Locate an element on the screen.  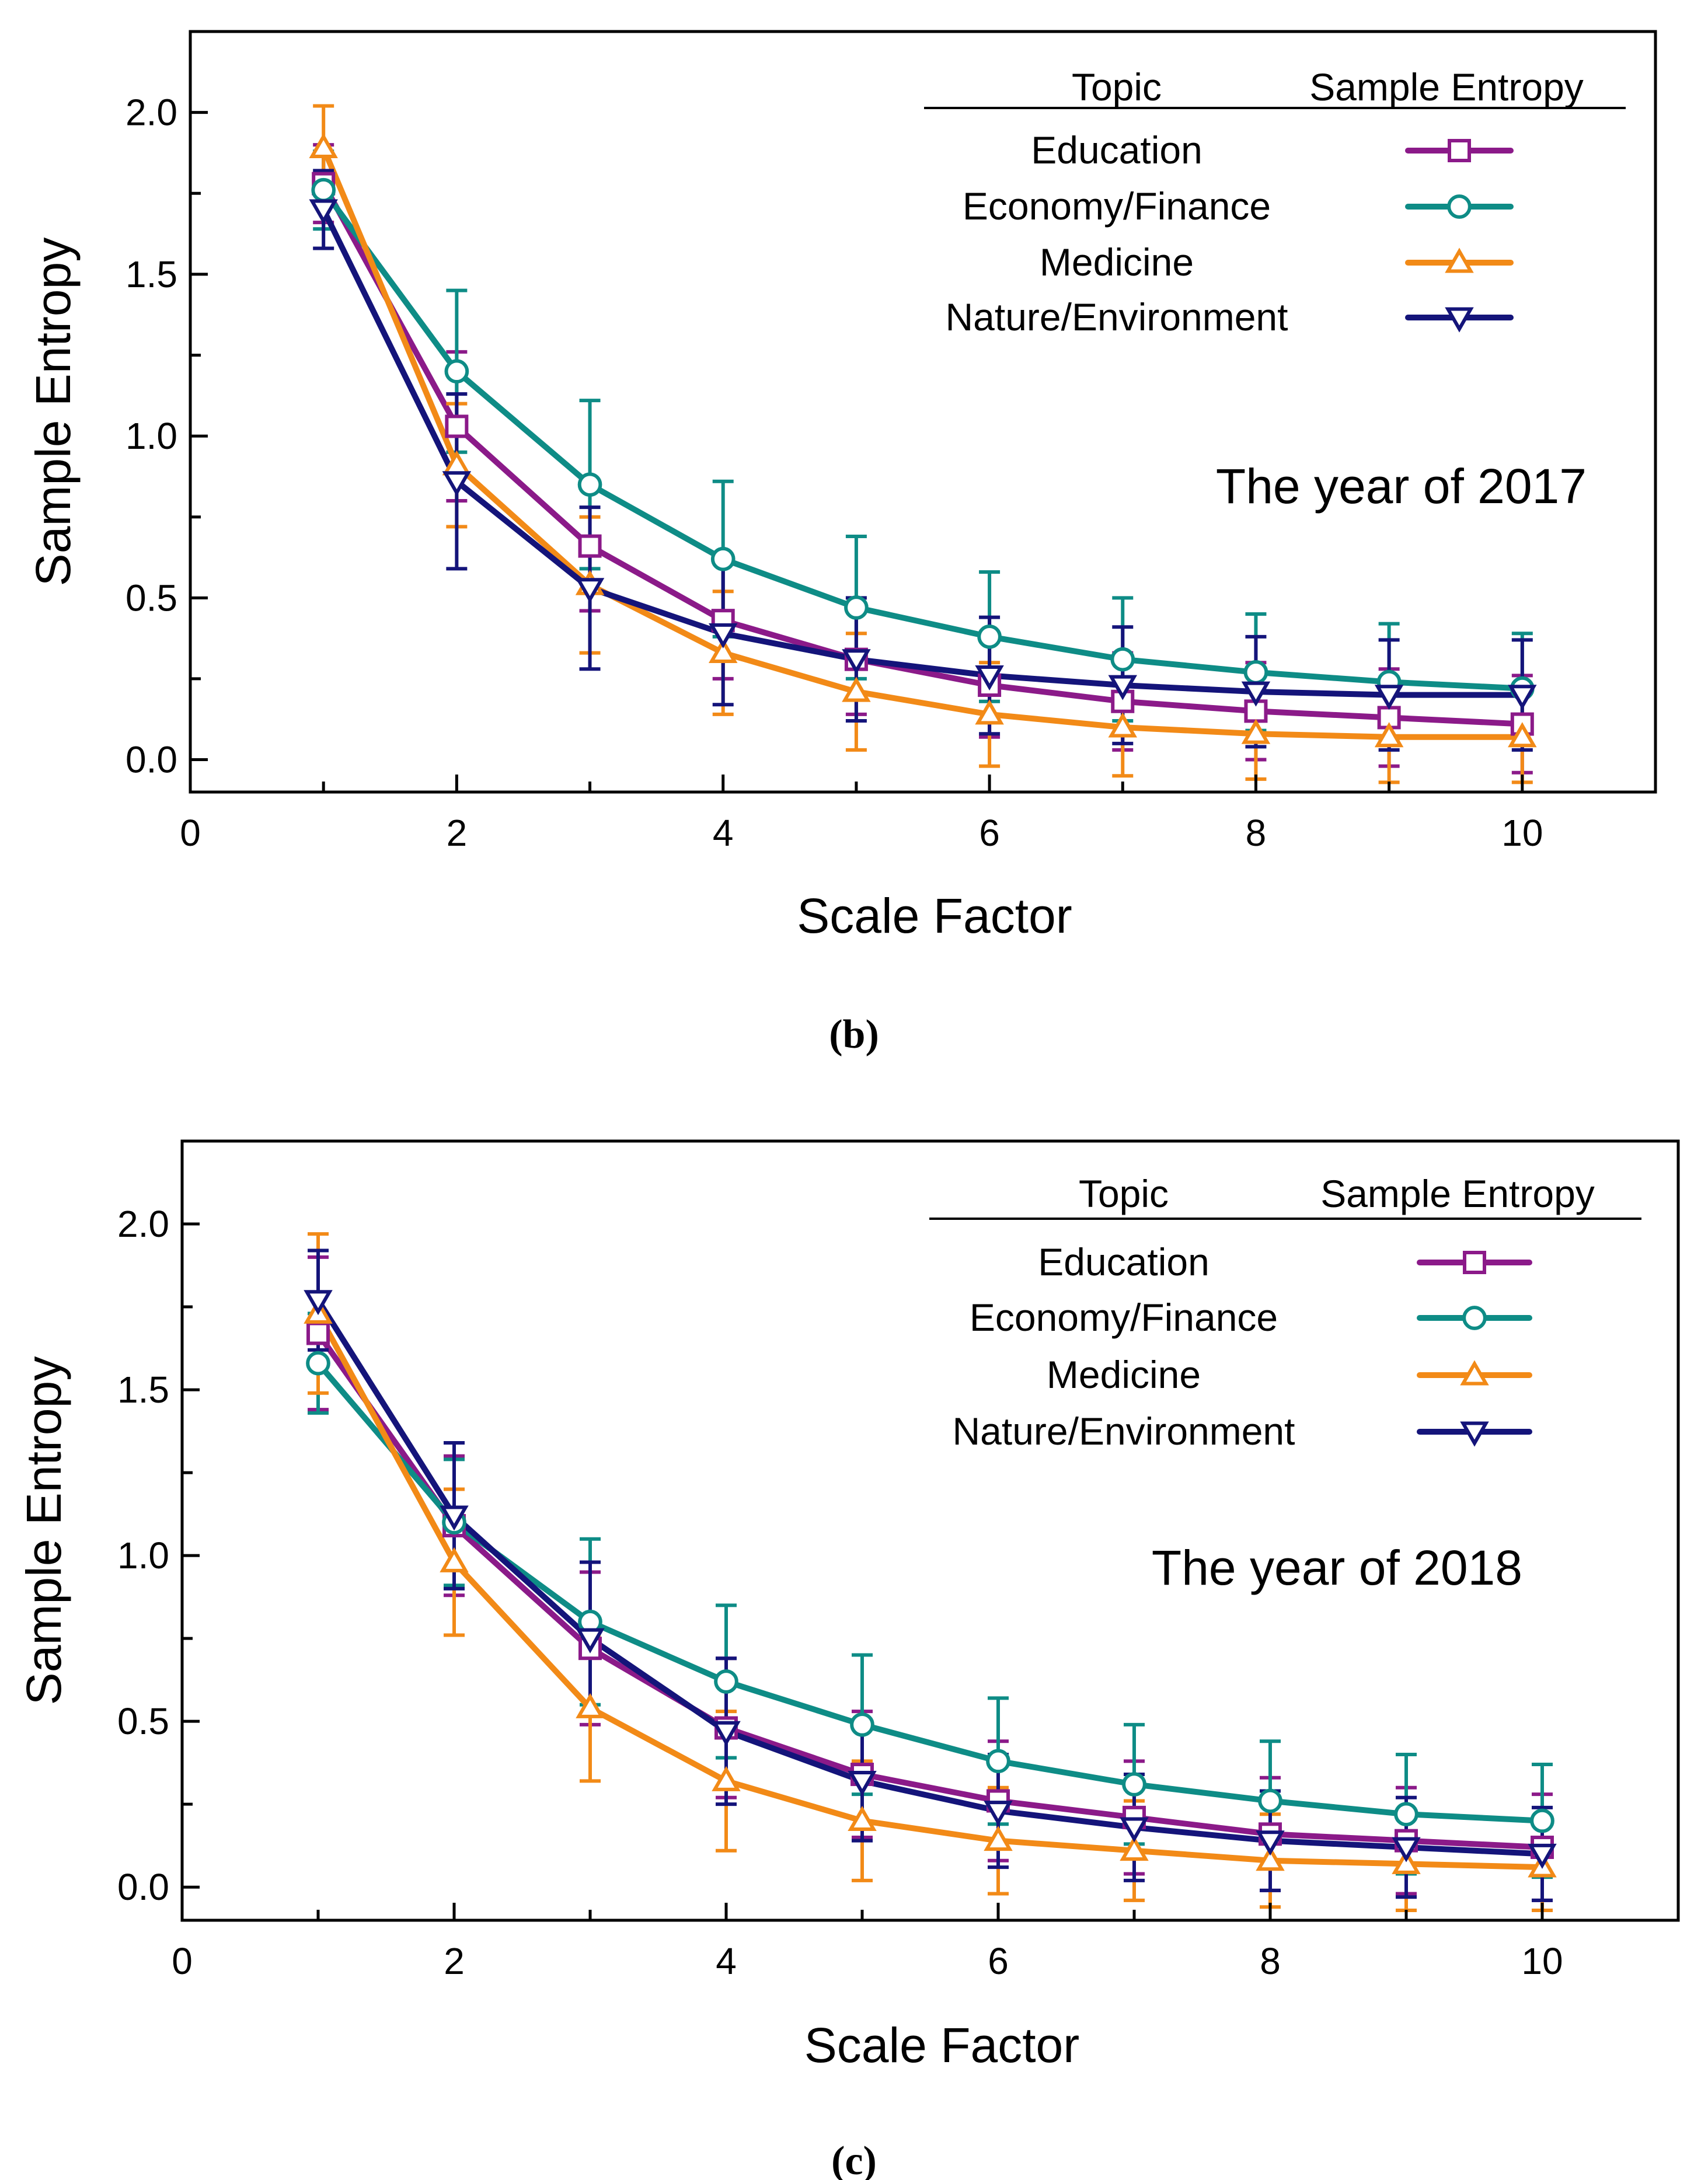
x-tick-label: 0 is located at coordinates (183, 1961).